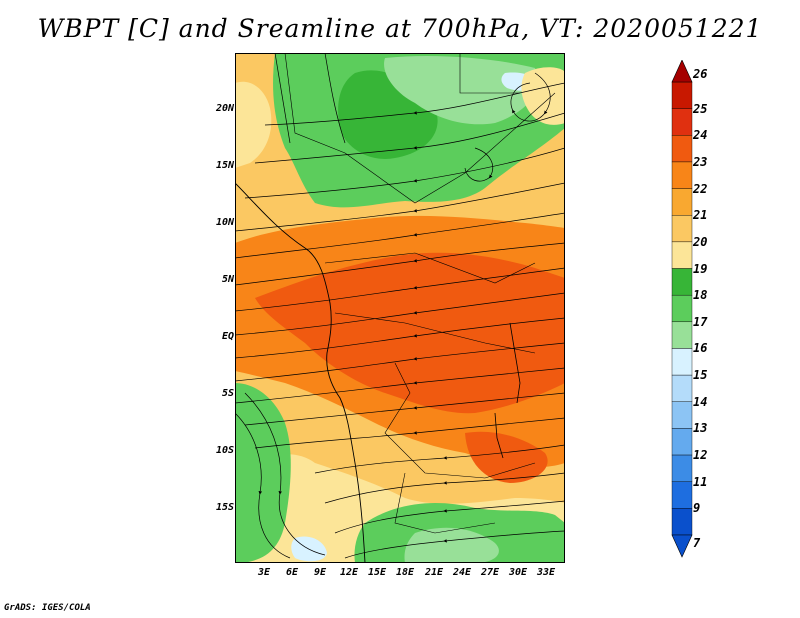 Image resolution: width=800 pixels, height=618 pixels. I want to click on lat-label-5s: 5S, so click(227, 393).